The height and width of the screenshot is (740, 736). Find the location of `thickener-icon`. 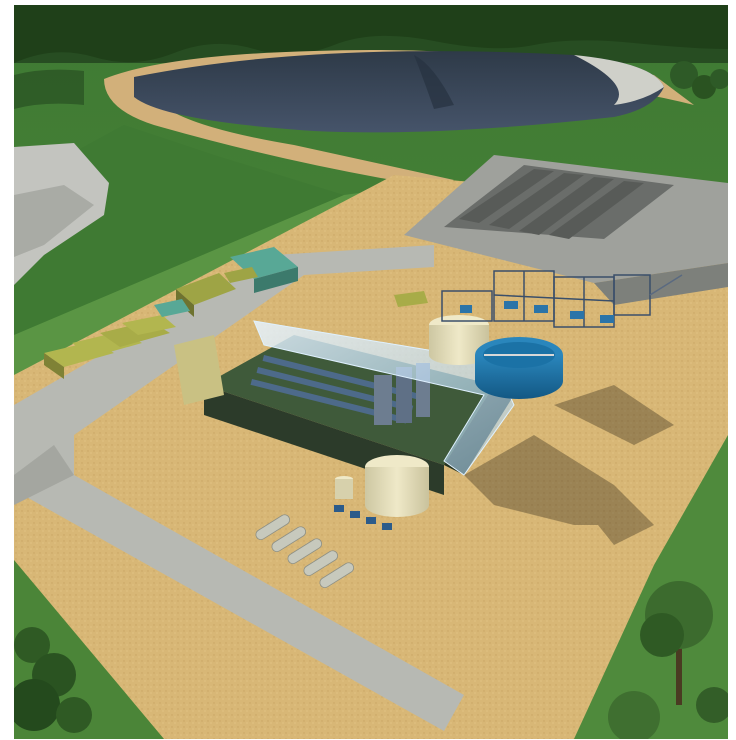

thickener-icon is located at coordinates (519, 368).